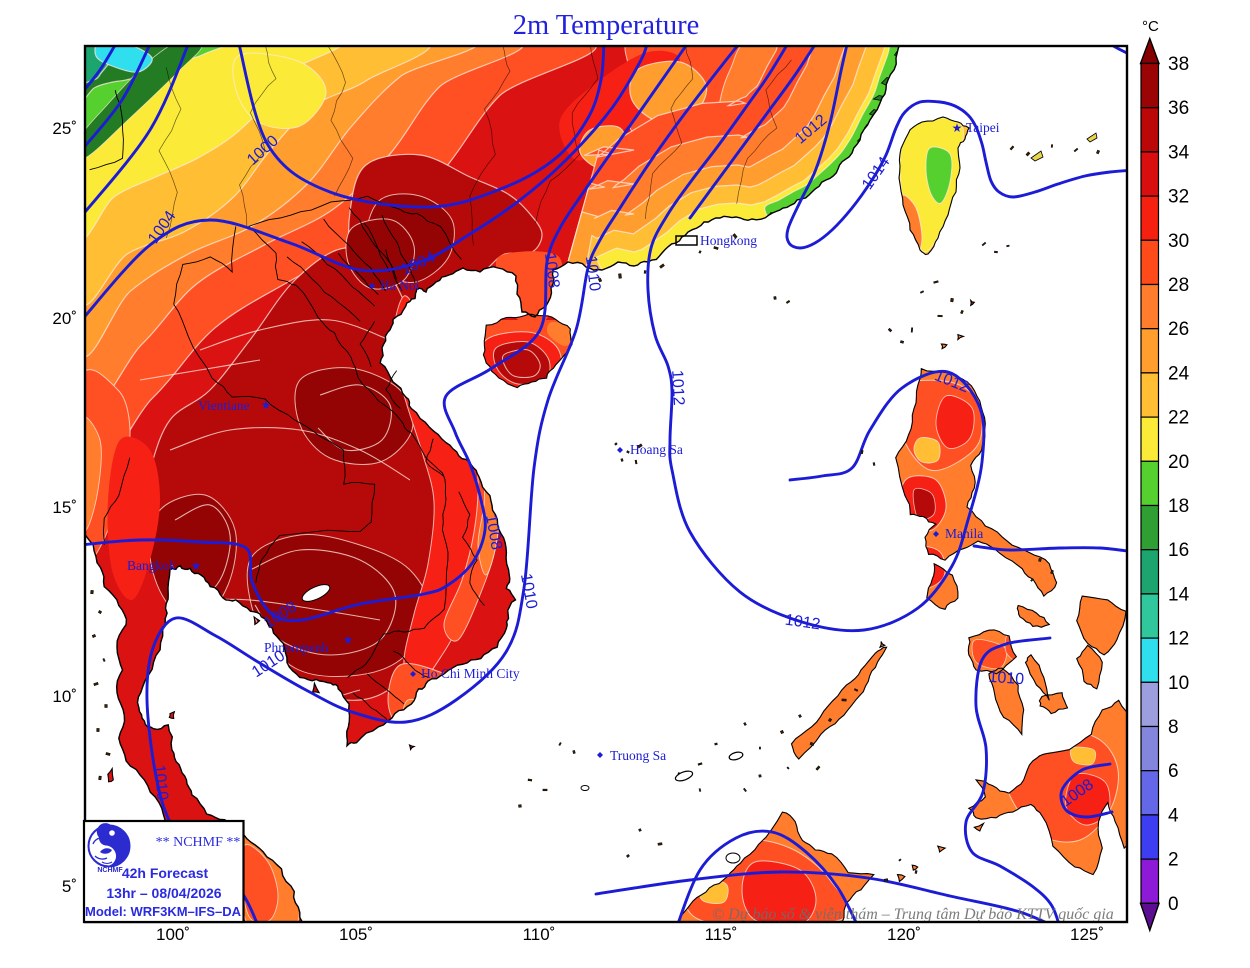  What do you see at coordinates (1173, 771) in the screenshot?
I see `svg-text: 6` at bounding box center [1173, 771].